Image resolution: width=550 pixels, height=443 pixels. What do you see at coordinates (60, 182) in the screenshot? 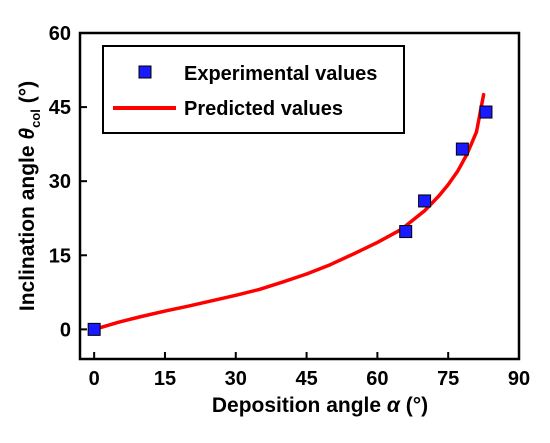
I see `y-tick-label-30: 30` at bounding box center [60, 182].